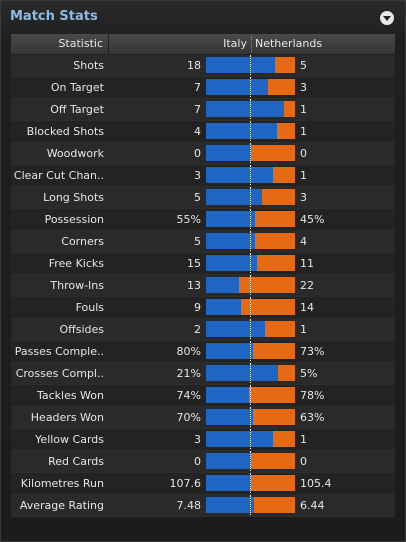  What do you see at coordinates (108, 44) in the screenshot?
I see `column-divider` at bounding box center [108, 44].